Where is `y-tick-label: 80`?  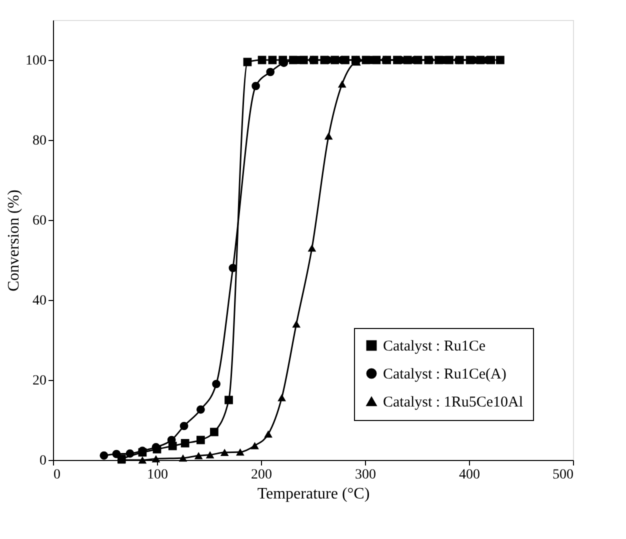 y-tick-label: 80 is located at coordinates (39, 141).